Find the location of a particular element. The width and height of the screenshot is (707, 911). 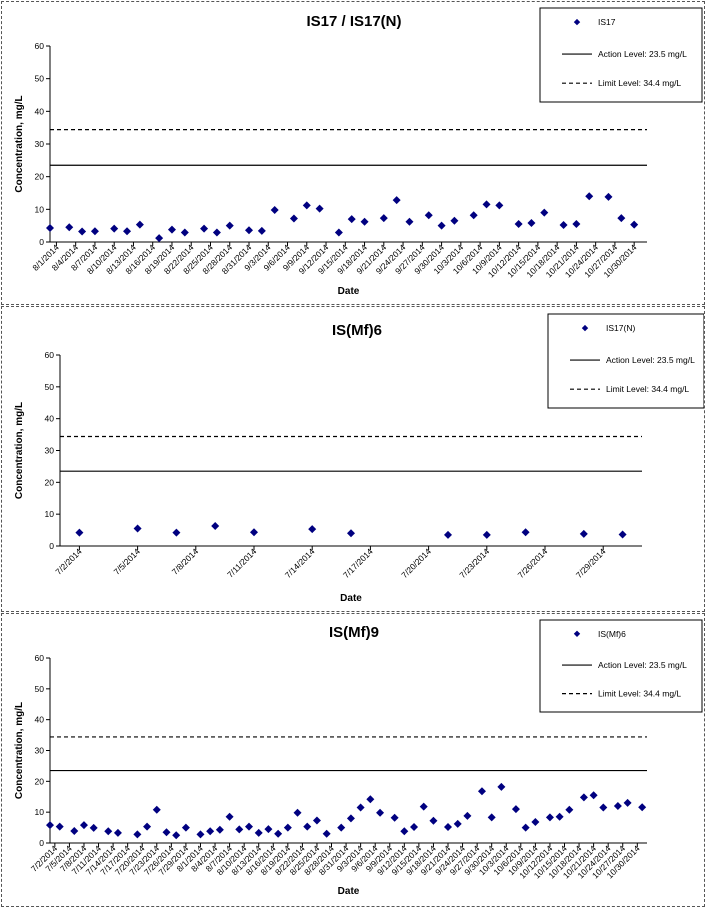

x-tick-label: 7/29/2014 is located at coordinates (591, 563).